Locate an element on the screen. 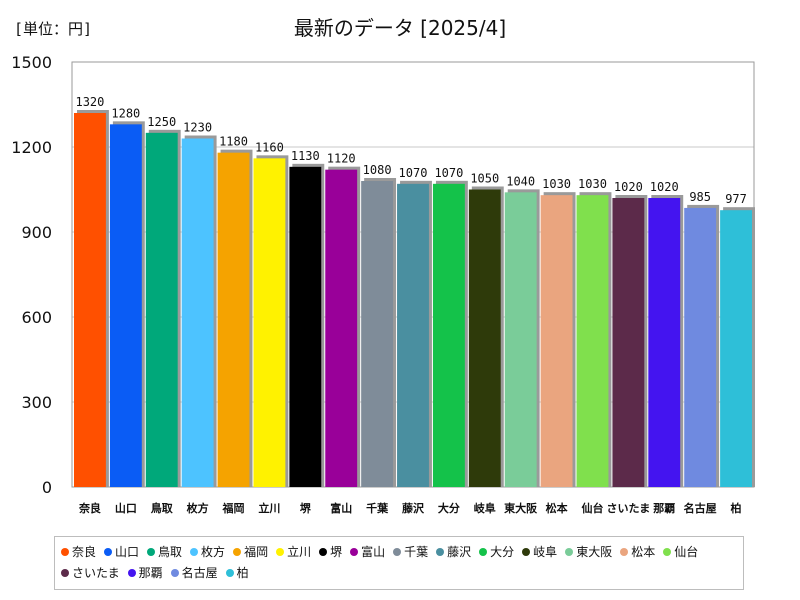 The image size is (800, 600). legend-item: 柏 is located at coordinates (237, 572).